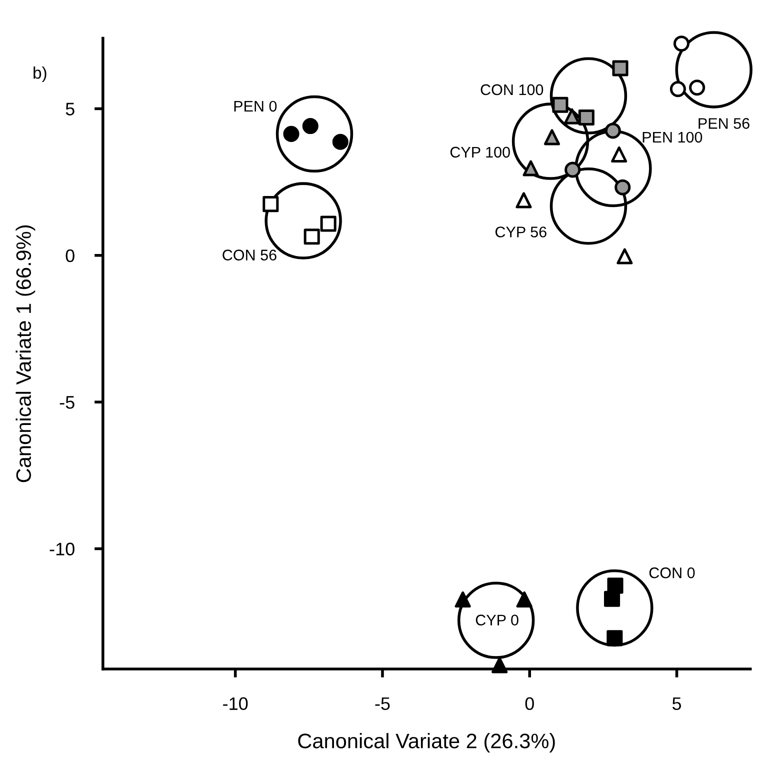 This screenshot has height=782, width=768. What do you see at coordinates (249, 255) in the screenshot?
I see `series-label: CON 56` at bounding box center [249, 255].